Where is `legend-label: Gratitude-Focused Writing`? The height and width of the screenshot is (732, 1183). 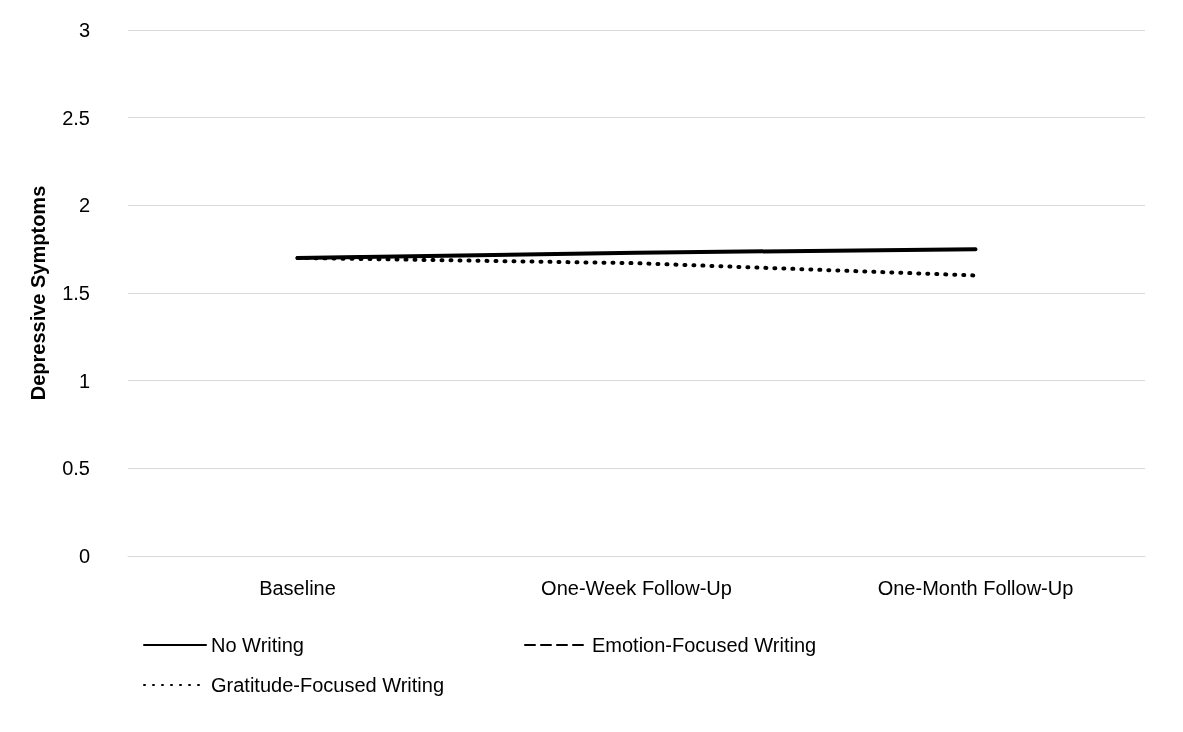 legend-label: Gratitude-Focused Writing is located at coordinates (328, 685).